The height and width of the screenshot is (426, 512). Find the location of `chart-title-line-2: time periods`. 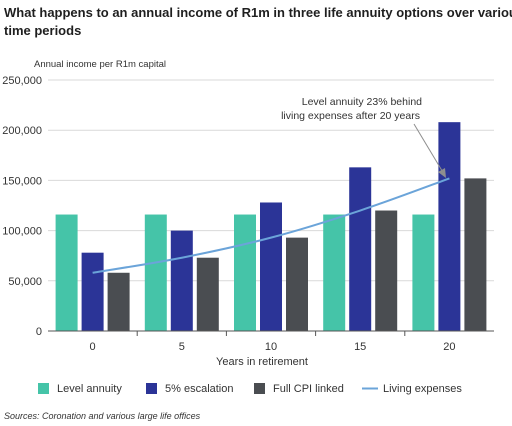

chart-title-line-2: time periods is located at coordinates (42, 30).